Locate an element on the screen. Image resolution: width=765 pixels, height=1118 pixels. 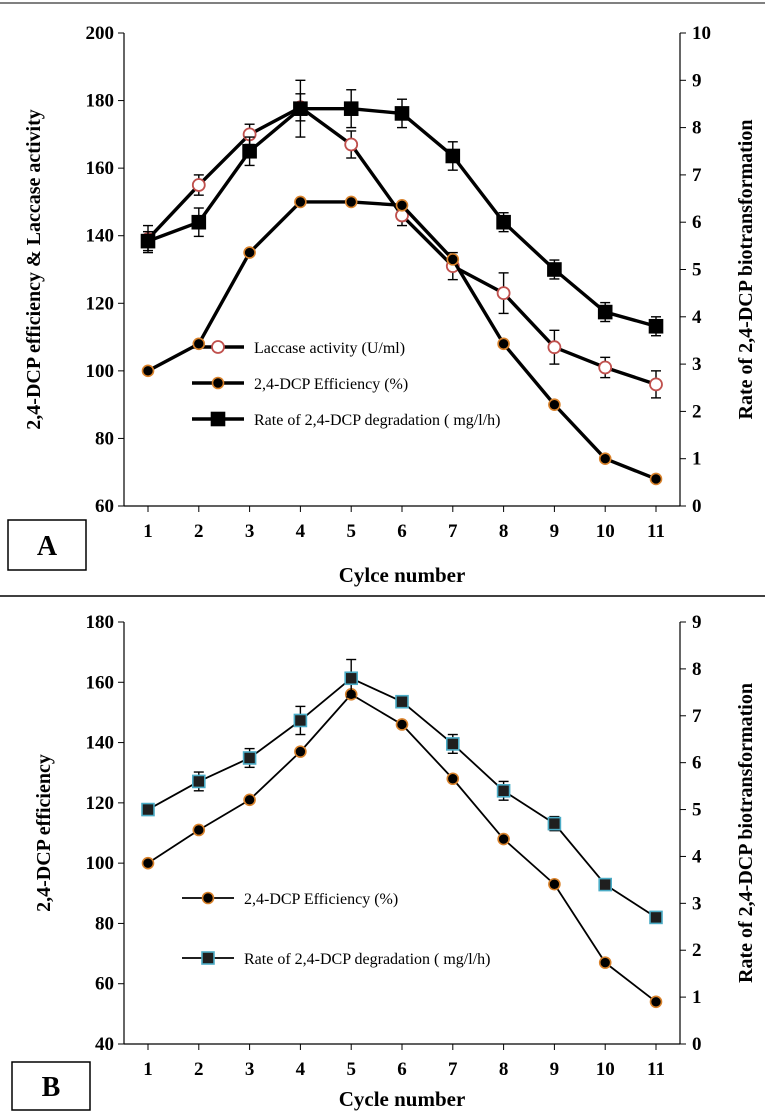
legend-entry: Laccase activity (U/ml) is located at coordinates (298, 348).